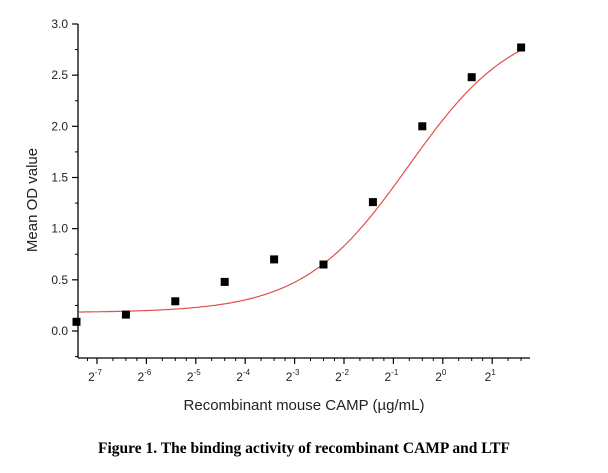  Describe the element at coordinates (59, 178) in the screenshot. I see `y-tick-label: 1.5` at that location.